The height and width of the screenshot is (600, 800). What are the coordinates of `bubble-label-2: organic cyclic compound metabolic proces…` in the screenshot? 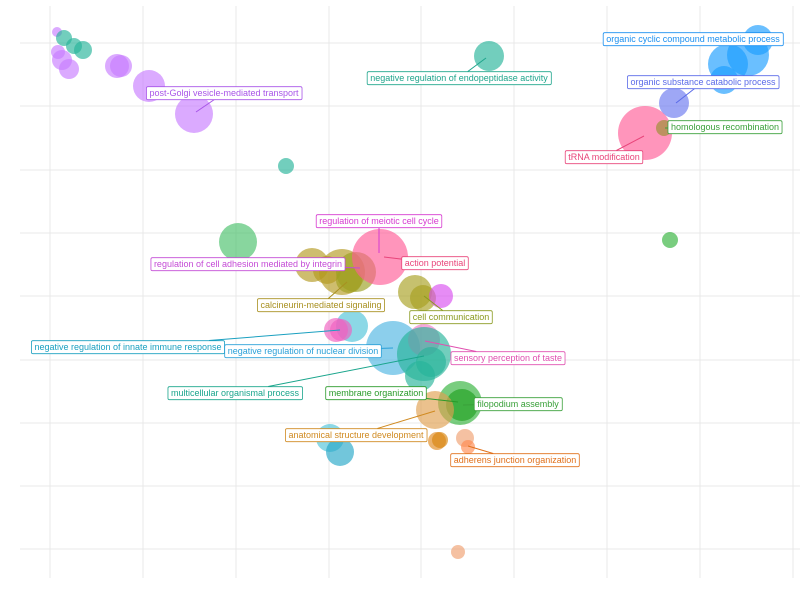 It's located at (693, 39).